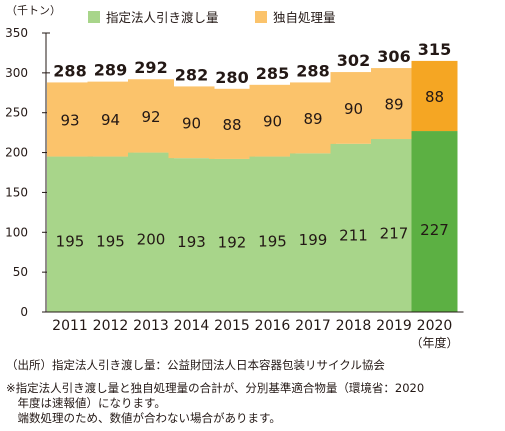  I want to click on bar-total-label: 315, so click(434, 49).